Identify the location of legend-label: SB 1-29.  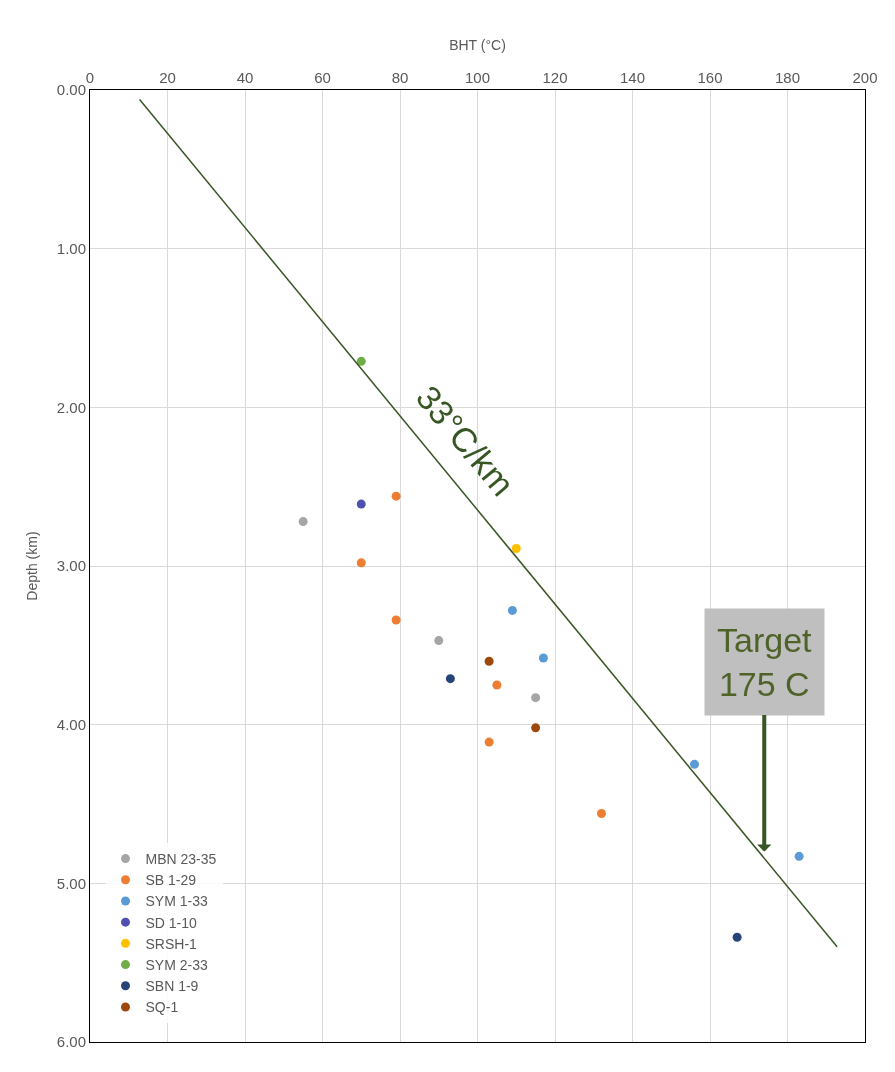
(171, 880).